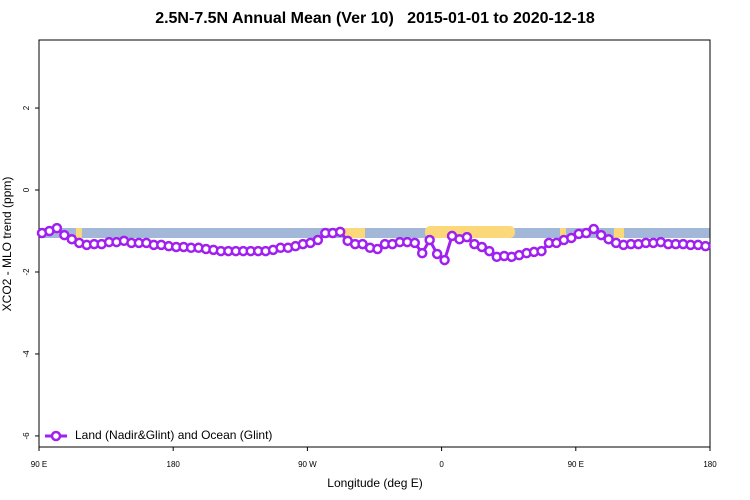  What do you see at coordinates (374, 233) in the screenshot?
I see `ocean-band` at bounding box center [374, 233].